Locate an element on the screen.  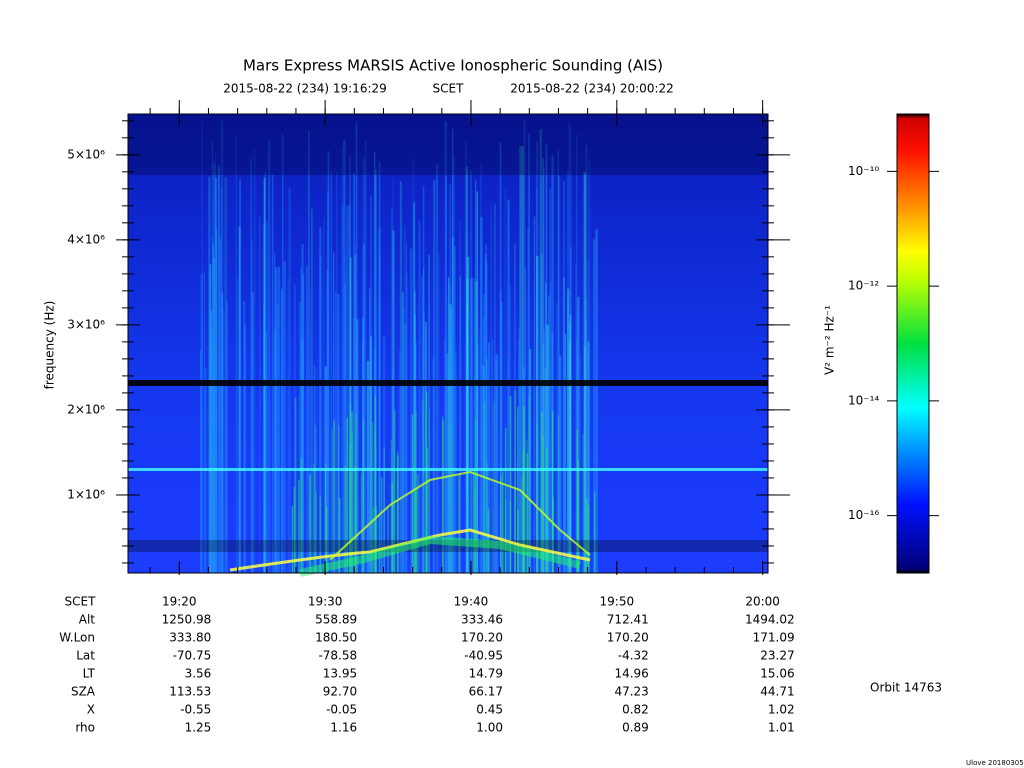
ephemeris-value: -70.75 is located at coordinates (192, 656).